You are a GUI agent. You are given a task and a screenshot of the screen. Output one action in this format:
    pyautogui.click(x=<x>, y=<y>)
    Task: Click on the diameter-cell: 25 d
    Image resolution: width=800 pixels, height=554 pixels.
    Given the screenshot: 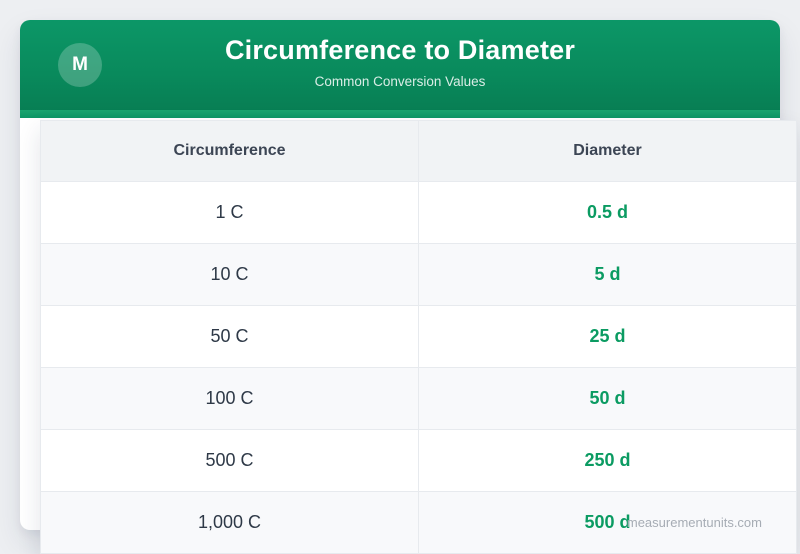 What is the action you would take?
    pyautogui.click(x=607, y=336)
    